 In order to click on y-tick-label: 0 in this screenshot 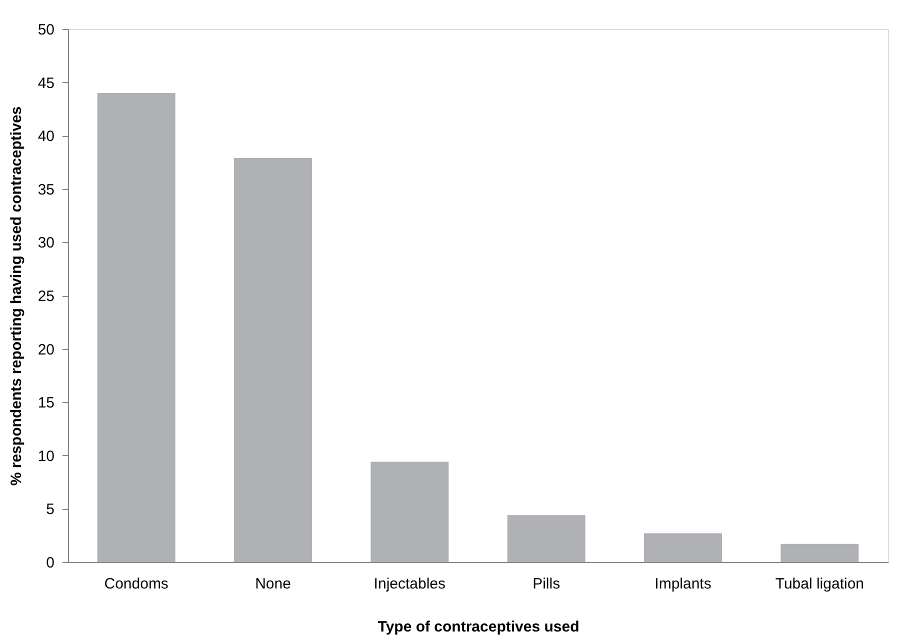, I will do `click(50, 563)`.